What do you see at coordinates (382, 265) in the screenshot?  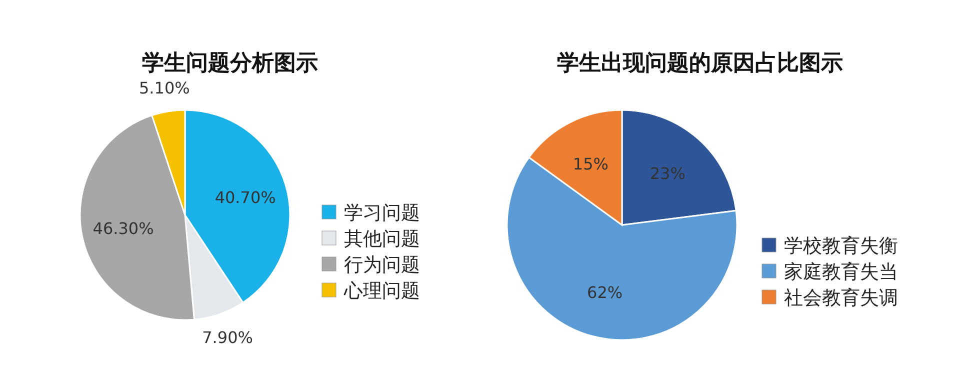 I see `legend-label: 行为问题` at bounding box center [382, 265].